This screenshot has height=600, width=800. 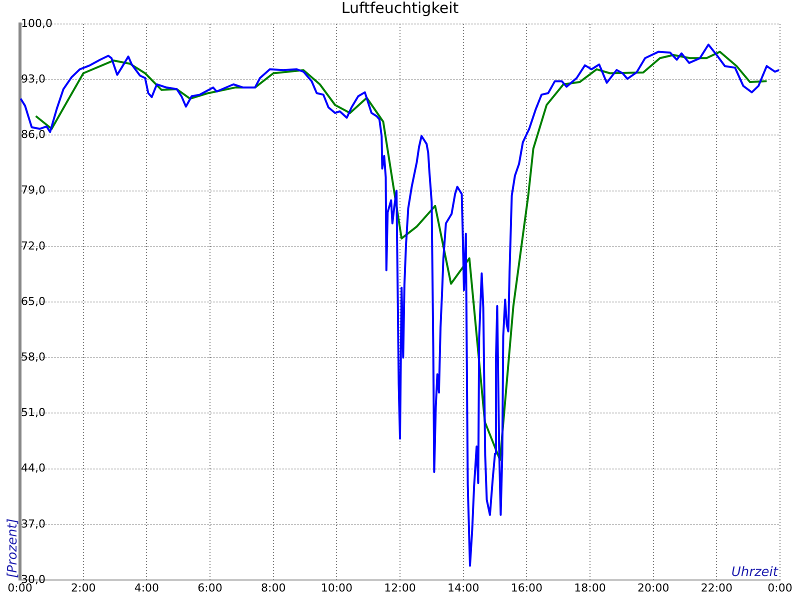 I want to click on x-tick-label: 16:00, so click(x=526, y=587).